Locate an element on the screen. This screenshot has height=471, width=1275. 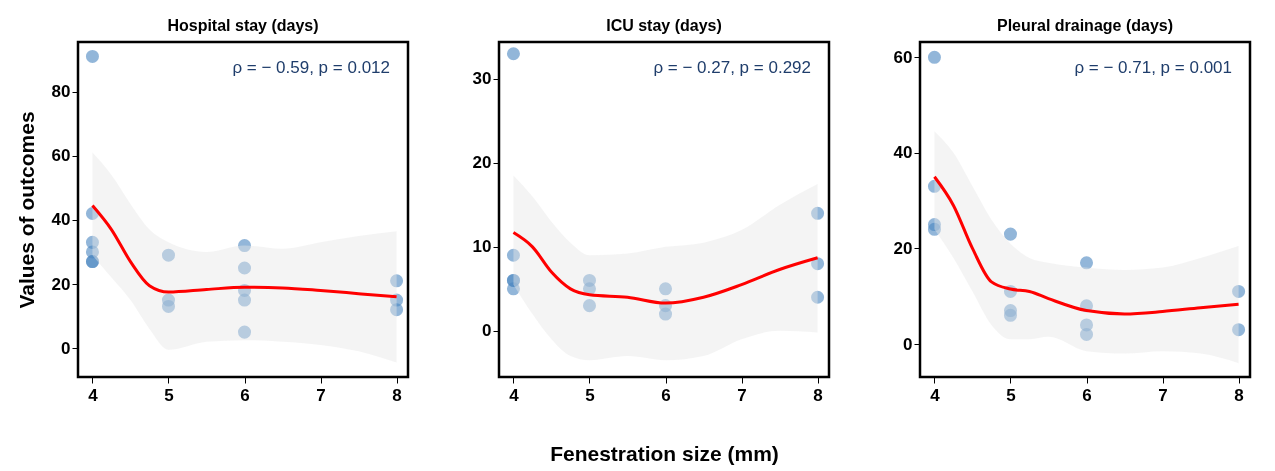
line-series is located at coordinates (1086, 245).